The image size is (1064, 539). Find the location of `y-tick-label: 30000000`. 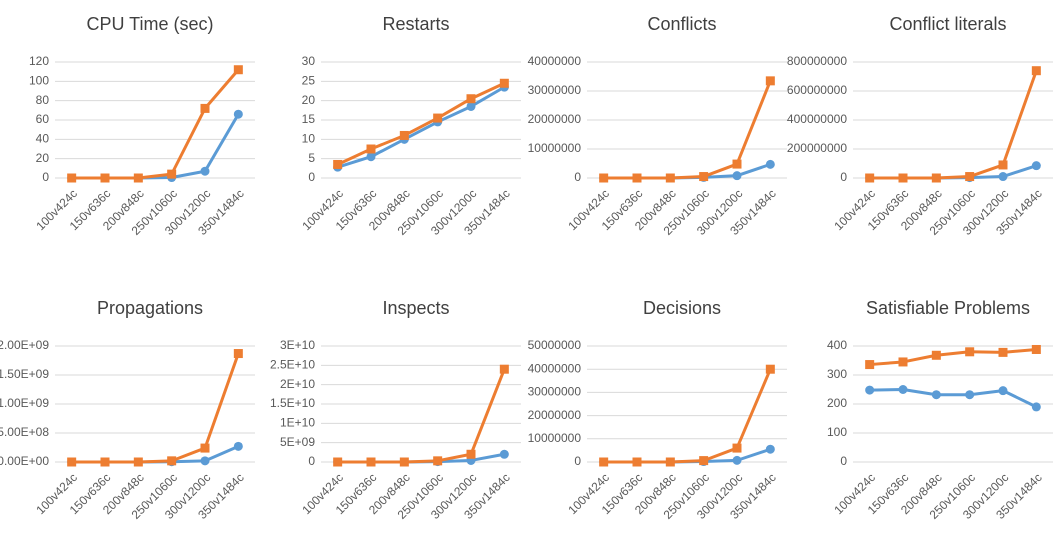

y-tick-label: 30000000 is located at coordinates (555, 392).